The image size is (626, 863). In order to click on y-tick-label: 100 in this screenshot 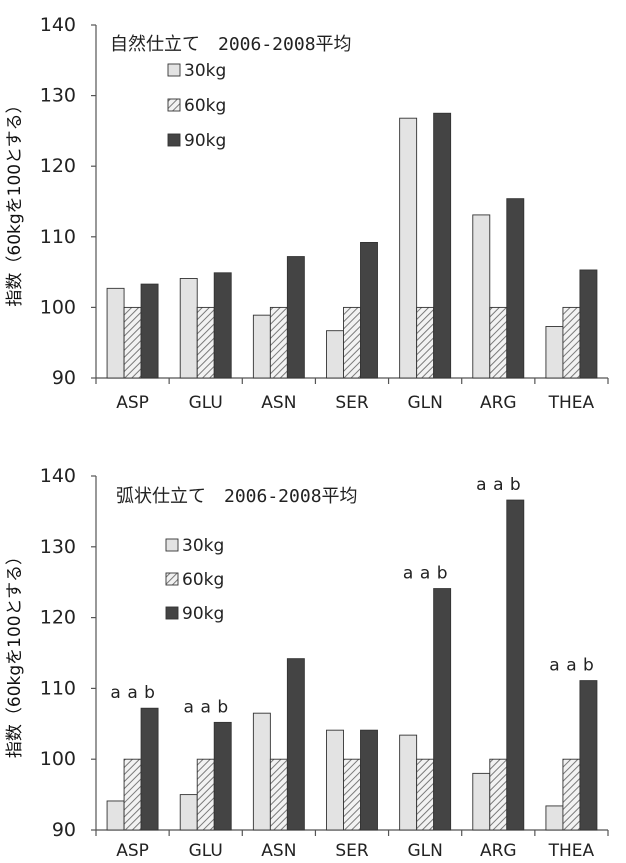, I will do `click(58, 759)`.